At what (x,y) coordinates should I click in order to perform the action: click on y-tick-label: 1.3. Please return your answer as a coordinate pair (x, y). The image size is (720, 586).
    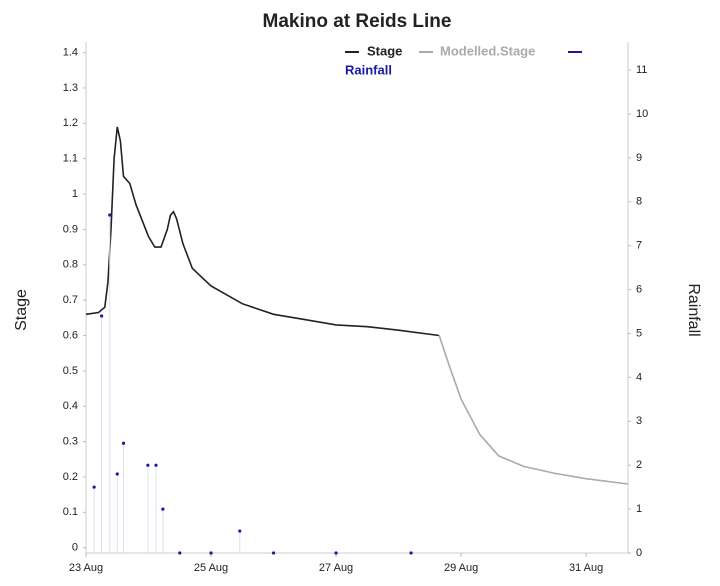
    Looking at the image, I should click on (70, 88).